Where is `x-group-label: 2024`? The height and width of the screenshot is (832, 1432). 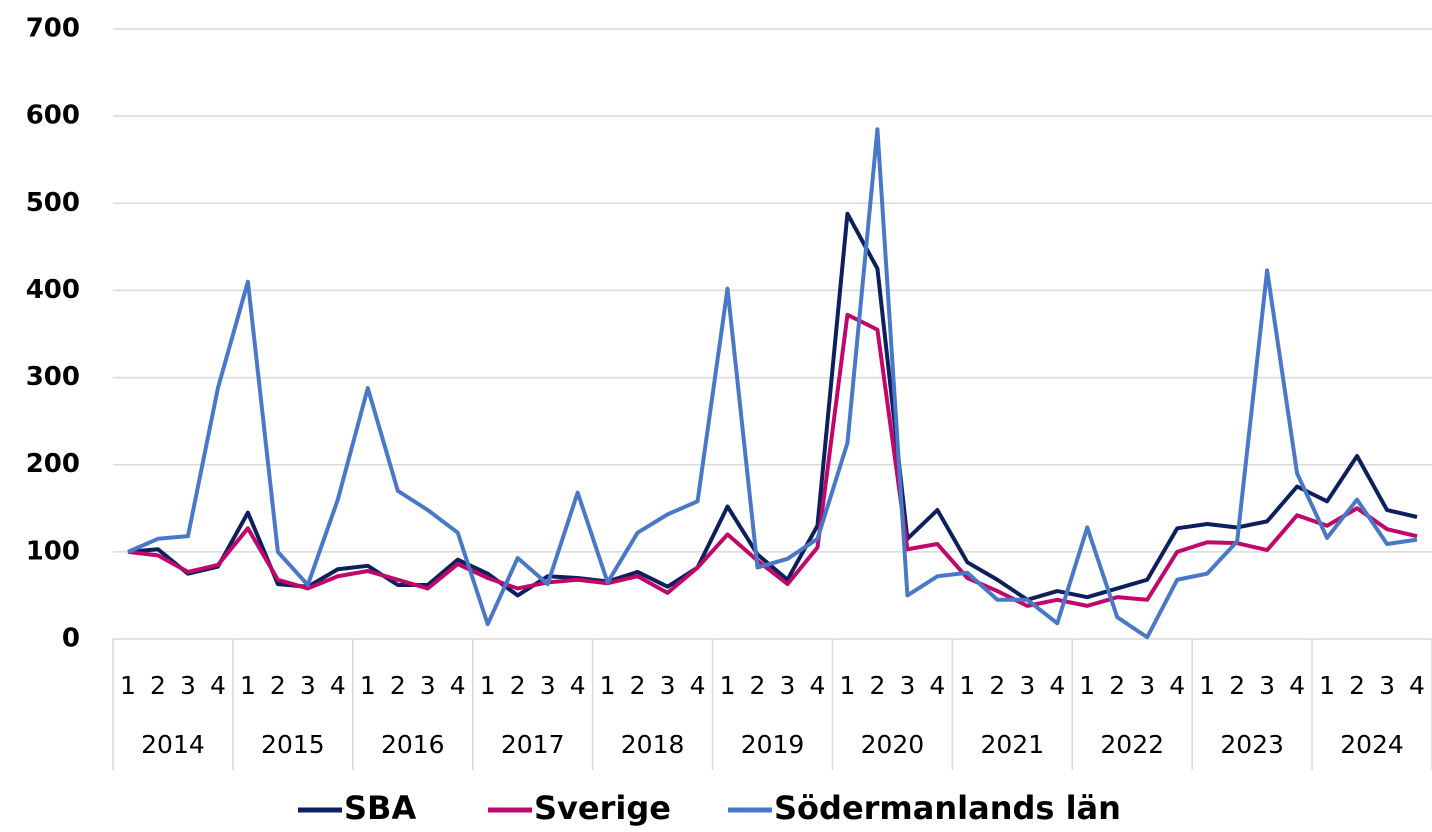
x-group-label: 2024 is located at coordinates (1372, 744).